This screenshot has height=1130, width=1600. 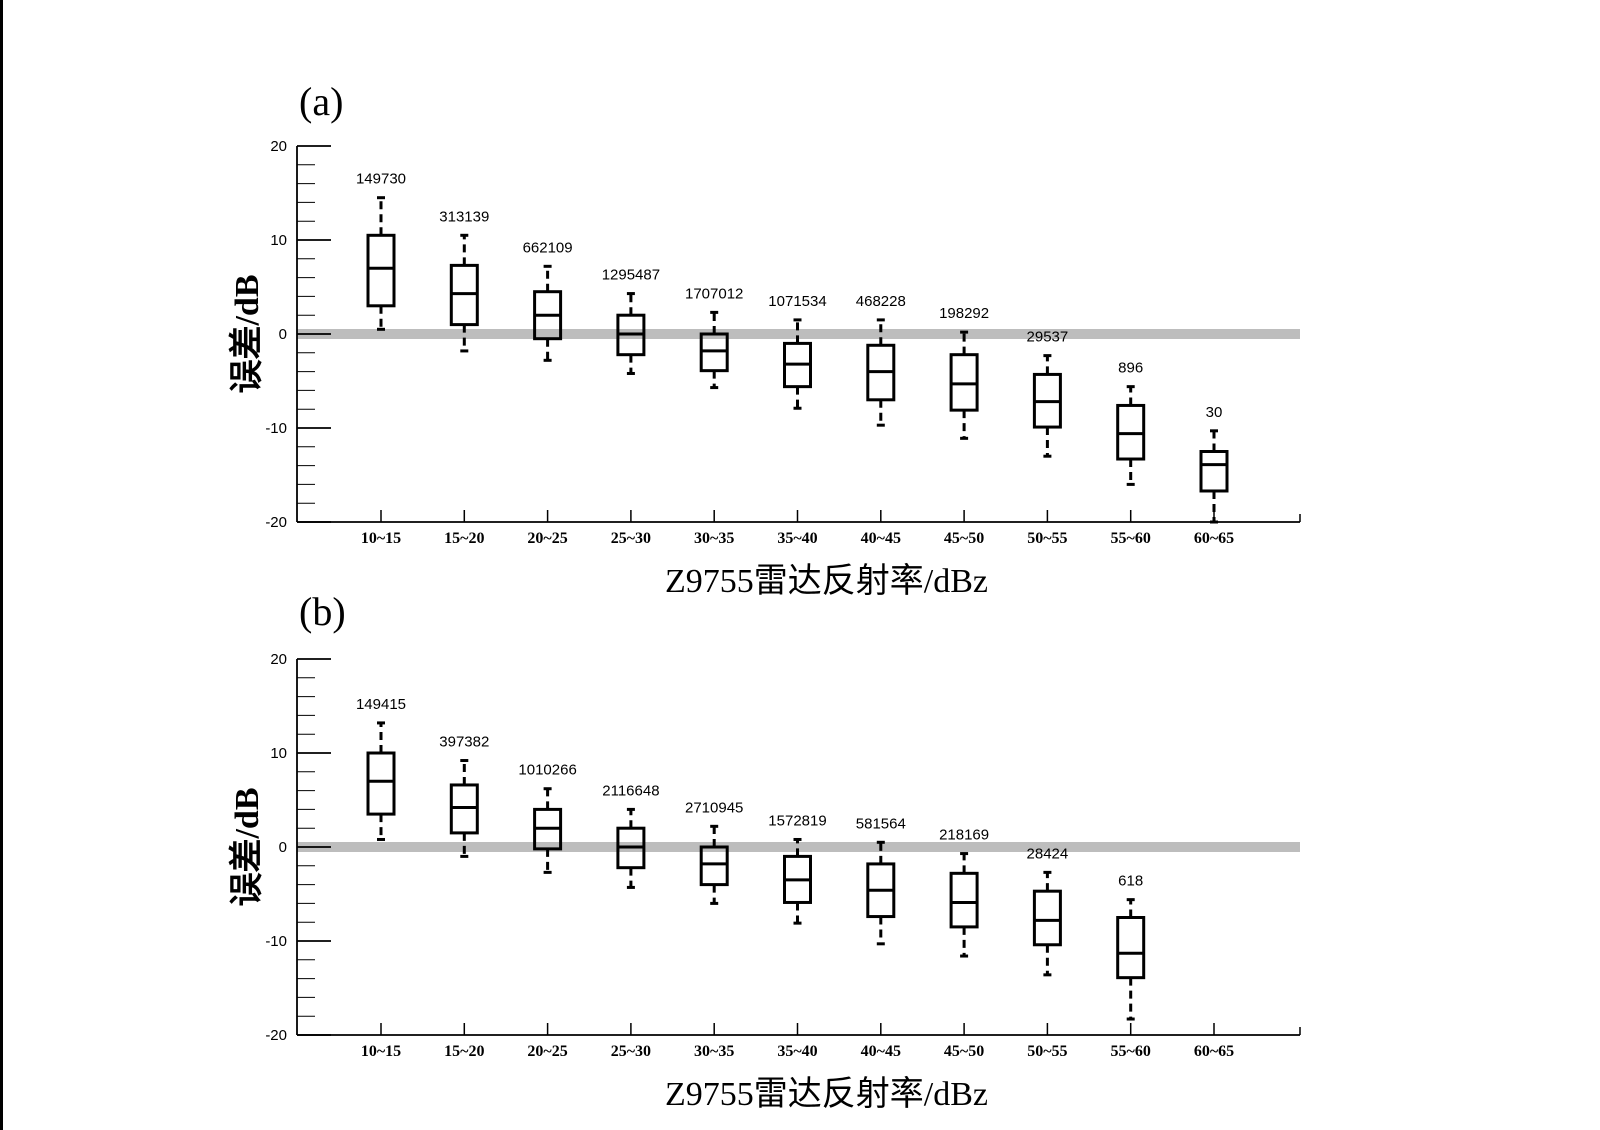 I want to click on sample-count-label: 581564, so click(x=881, y=823).